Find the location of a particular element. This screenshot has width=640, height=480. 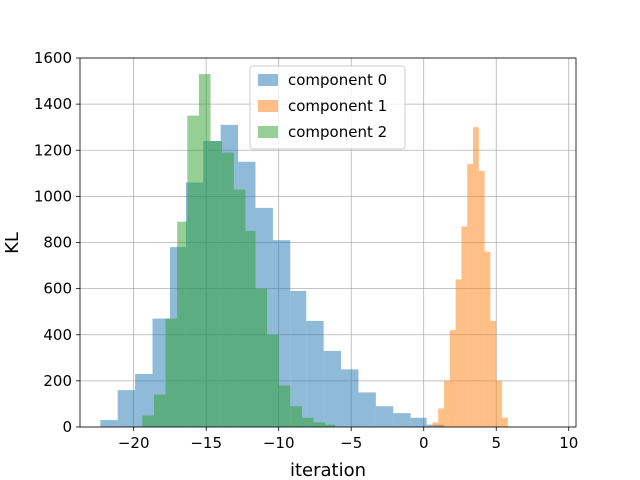

legend-box is located at coordinates (327, 107).